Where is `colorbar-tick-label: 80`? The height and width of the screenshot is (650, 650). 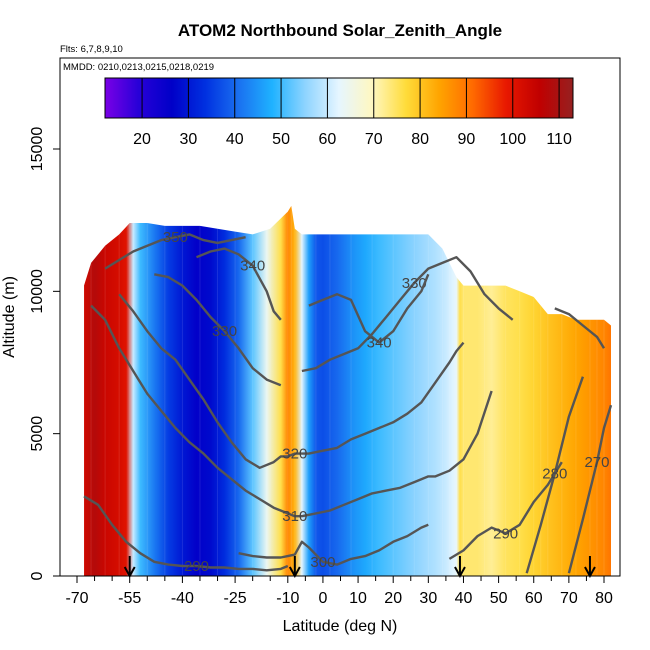
colorbar-tick-label: 80 is located at coordinates (420, 139).